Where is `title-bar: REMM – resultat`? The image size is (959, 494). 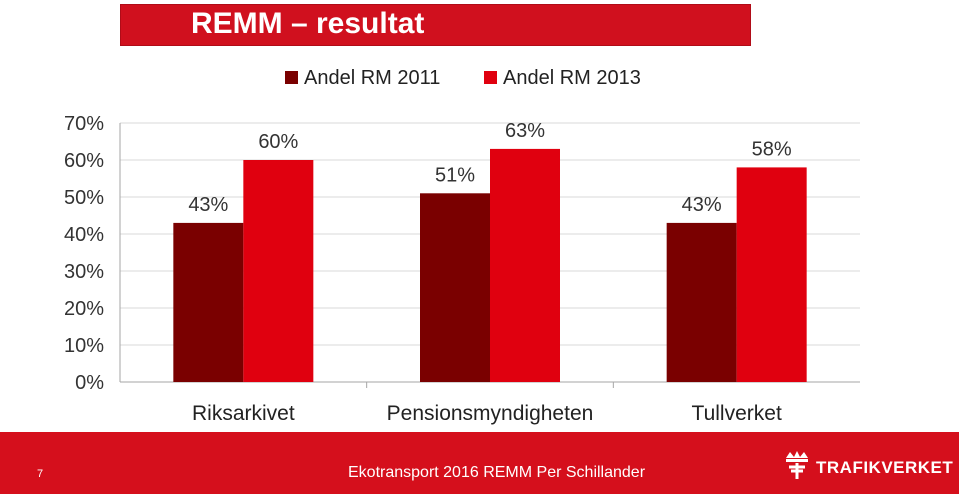 title-bar: REMM – resultat is located at coordinates (435, 25).